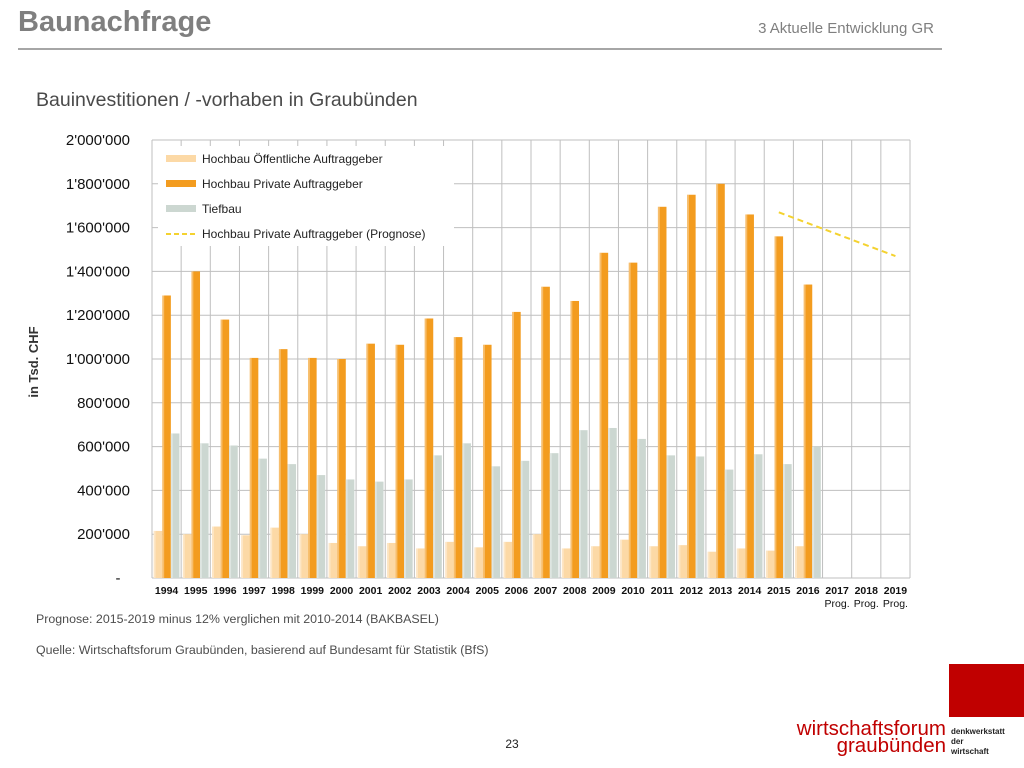  I want to click on bar-highlight-2-2010, so click(638, 508).